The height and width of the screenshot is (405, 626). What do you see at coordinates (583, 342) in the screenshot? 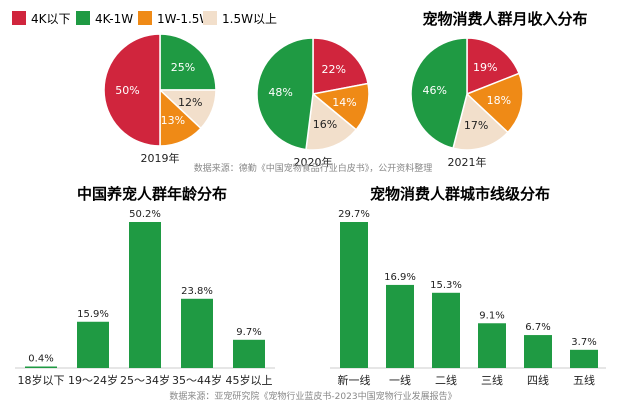
I see `city-value-label-5: 3.7%` at bounding box center [583, 342].